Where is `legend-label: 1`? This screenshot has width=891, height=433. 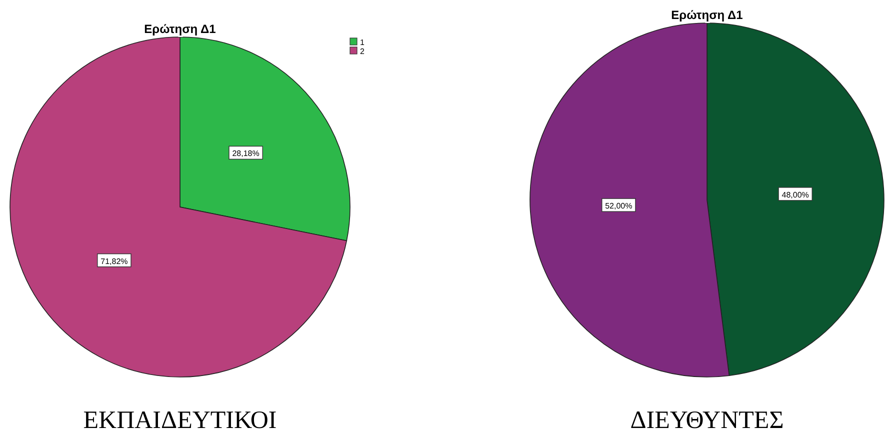
legend-label: 1 is located at coordinates (362, 42).